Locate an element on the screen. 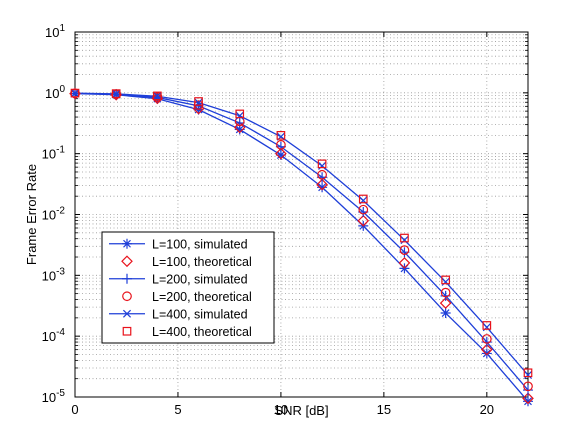 This screenshot has height=429, width=581. y-tick-label: 10⁻⁴ is located at coordinates (54, 335).